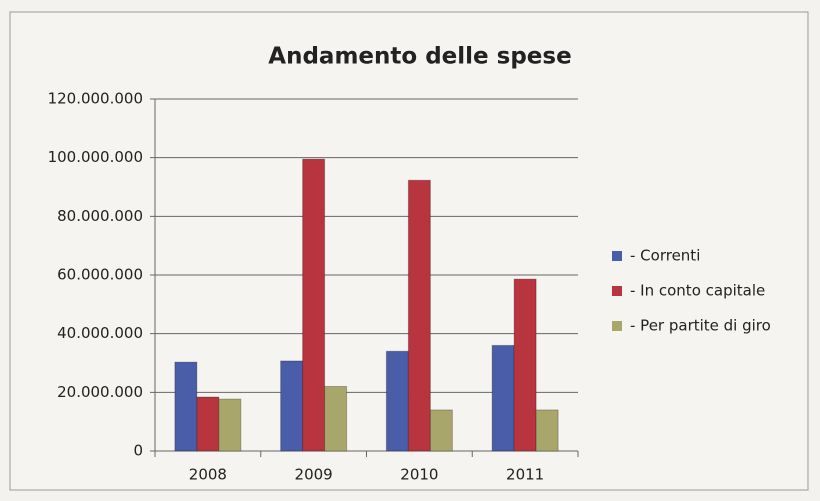 The image size is (820, 501). What do you see at coordinates (100, 275) in the screenshot?
I see `y-tick-label: 60.000.000` at bounding box center [100, 275].